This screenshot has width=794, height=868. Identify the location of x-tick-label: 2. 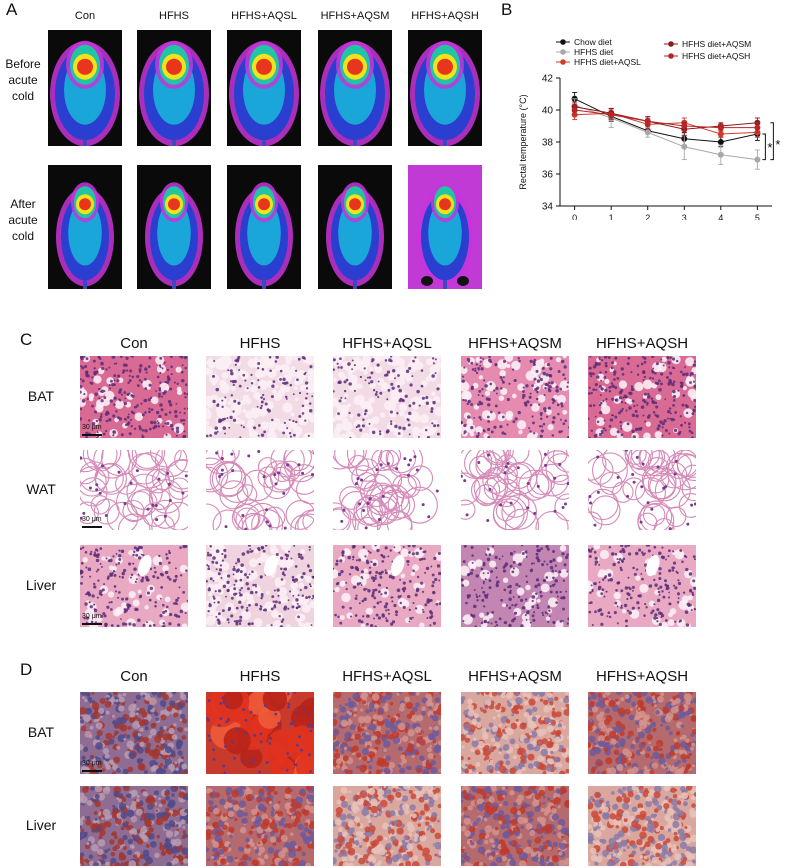
(647, 216).